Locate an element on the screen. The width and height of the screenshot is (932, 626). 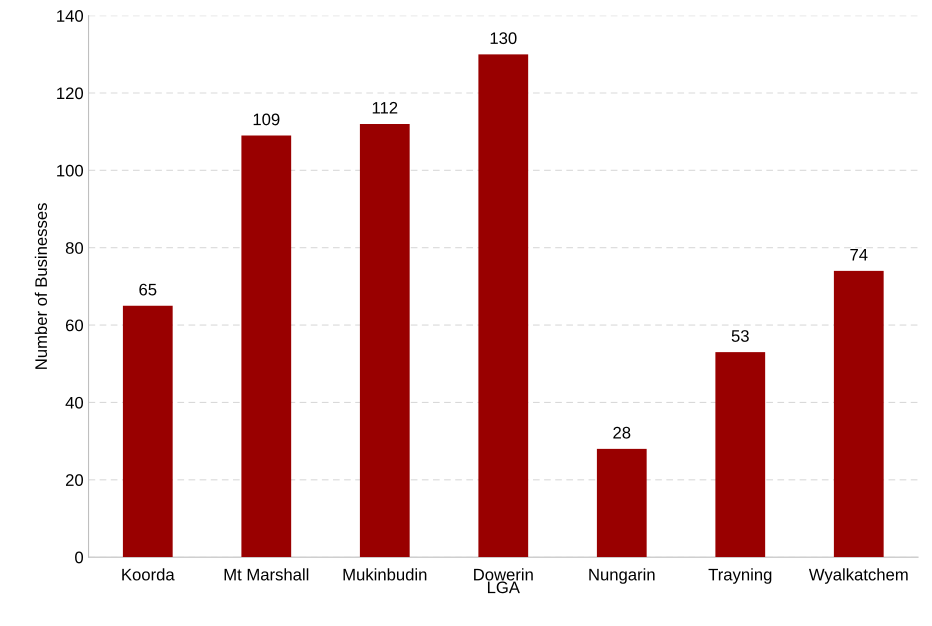
x-tick-label: Nungarin is located at coordinates (622, 576).